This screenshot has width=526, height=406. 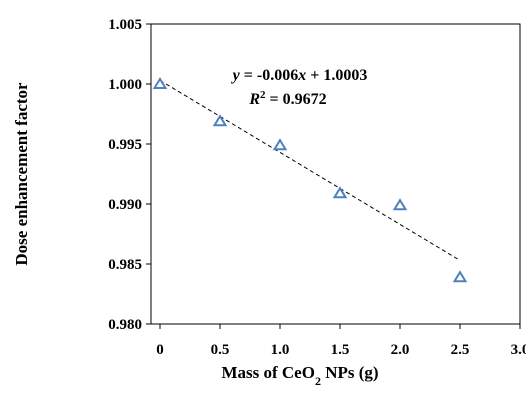 I want to click on x-axis-ticks: 0 0.5 1.0 1.5 2.0 2.5 3.0, so click(x=341, y=341).